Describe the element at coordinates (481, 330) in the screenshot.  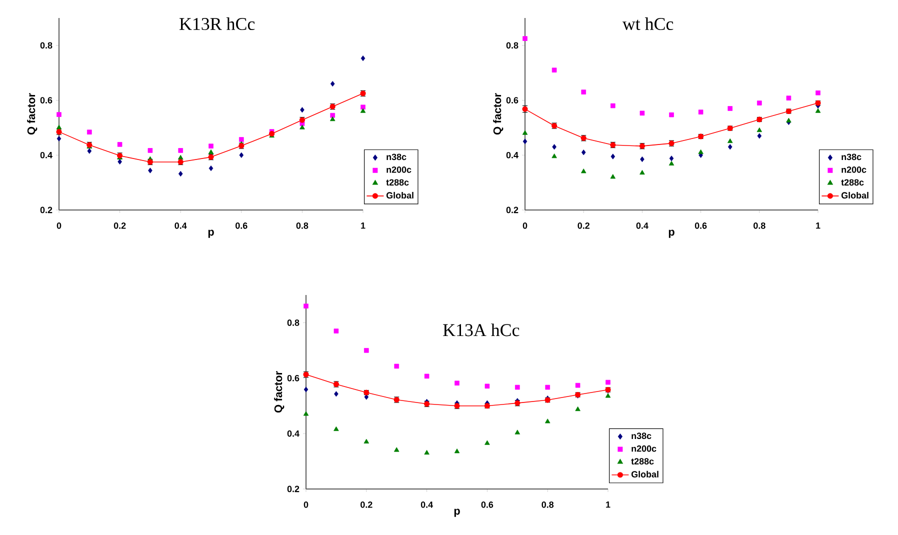
I see `text: K13A hCc` at that location.